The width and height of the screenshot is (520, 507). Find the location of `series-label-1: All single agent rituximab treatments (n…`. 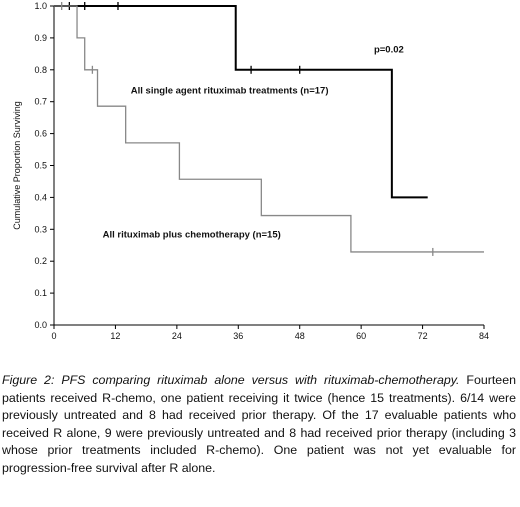

series-label-1: All single agent rituximab treatments (n… is located at coordinates (230, 91).